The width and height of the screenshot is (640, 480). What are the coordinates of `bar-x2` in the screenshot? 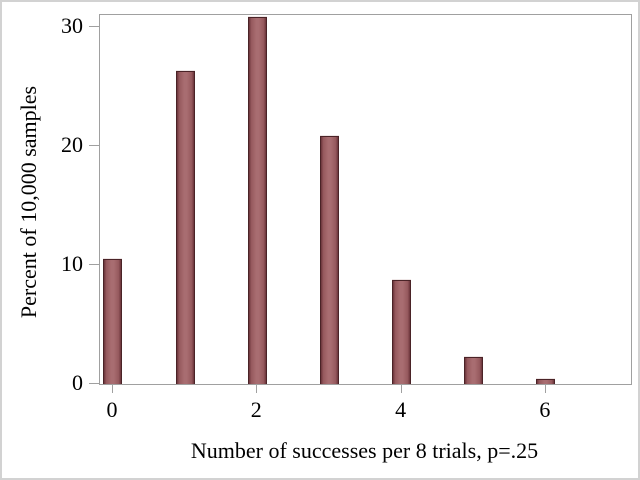 It's located at (257, 200).